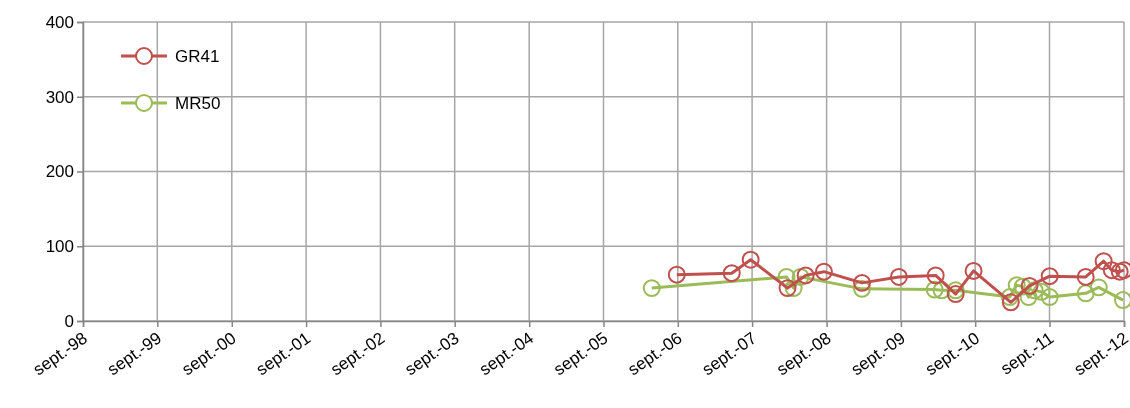  Describe the element at coordinates (59, 22) in the screenshot. I see `y-tick-label: 400` at that location.